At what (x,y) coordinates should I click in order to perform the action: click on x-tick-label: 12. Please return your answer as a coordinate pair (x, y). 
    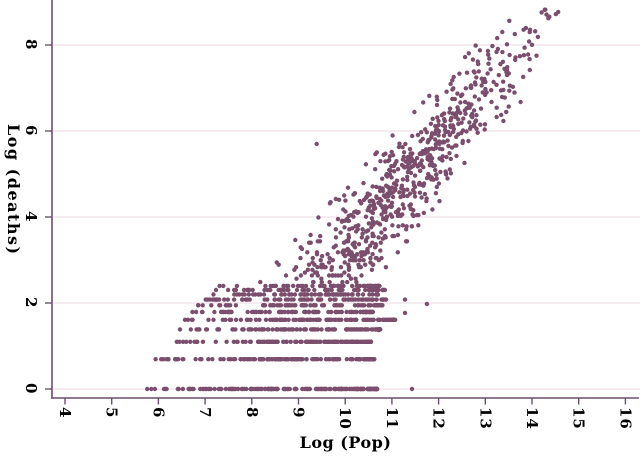
    Looking at the image, I should click on (438, 418).